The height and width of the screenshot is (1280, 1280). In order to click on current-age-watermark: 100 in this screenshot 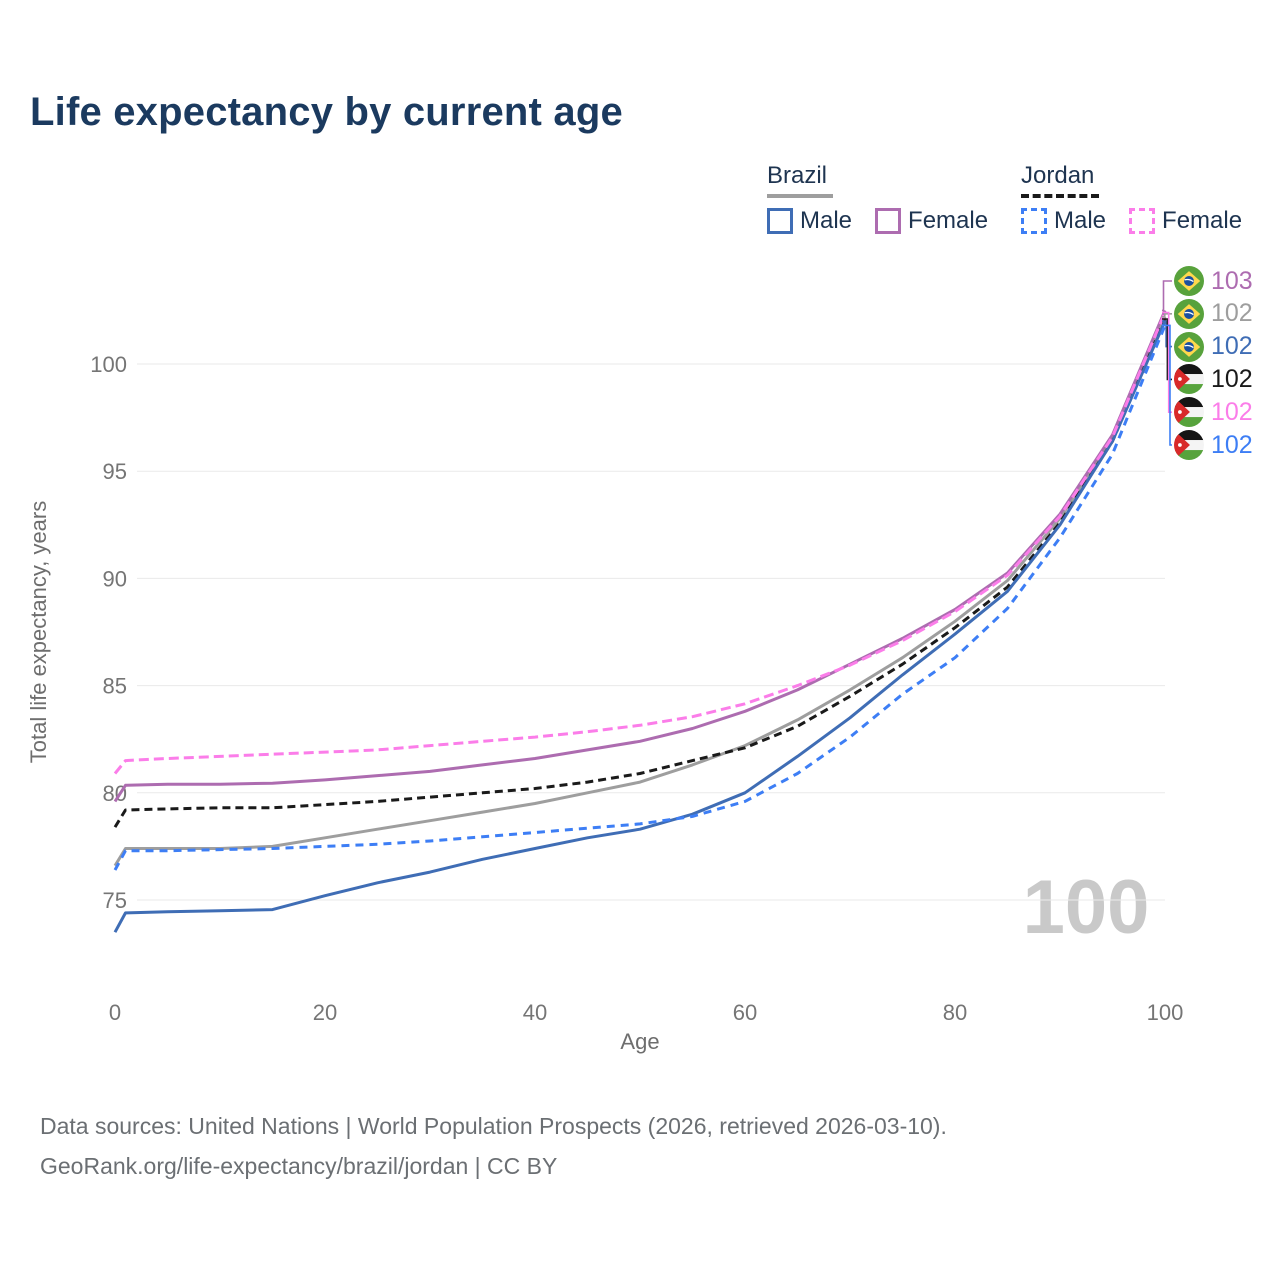, I will do `click(1086, 907)`.